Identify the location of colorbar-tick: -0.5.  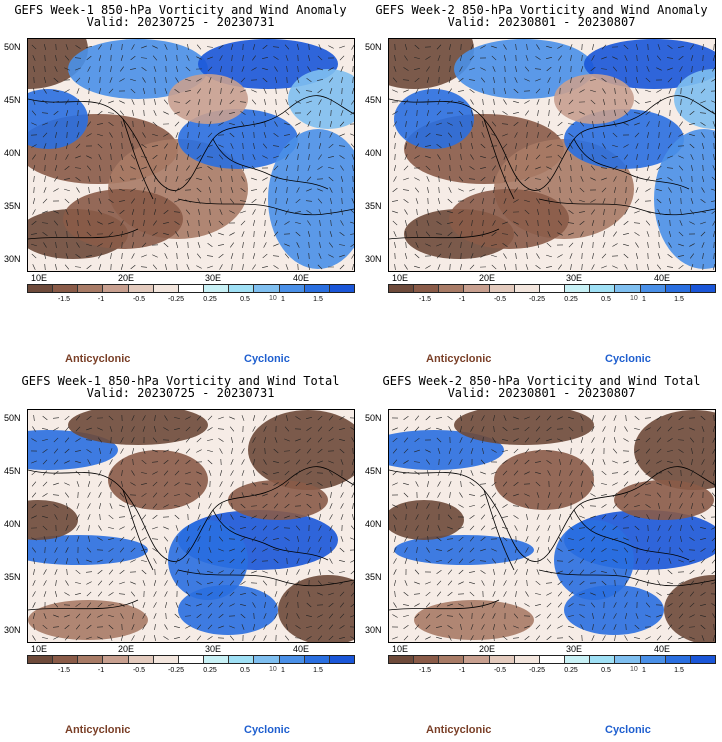
(500, 670).